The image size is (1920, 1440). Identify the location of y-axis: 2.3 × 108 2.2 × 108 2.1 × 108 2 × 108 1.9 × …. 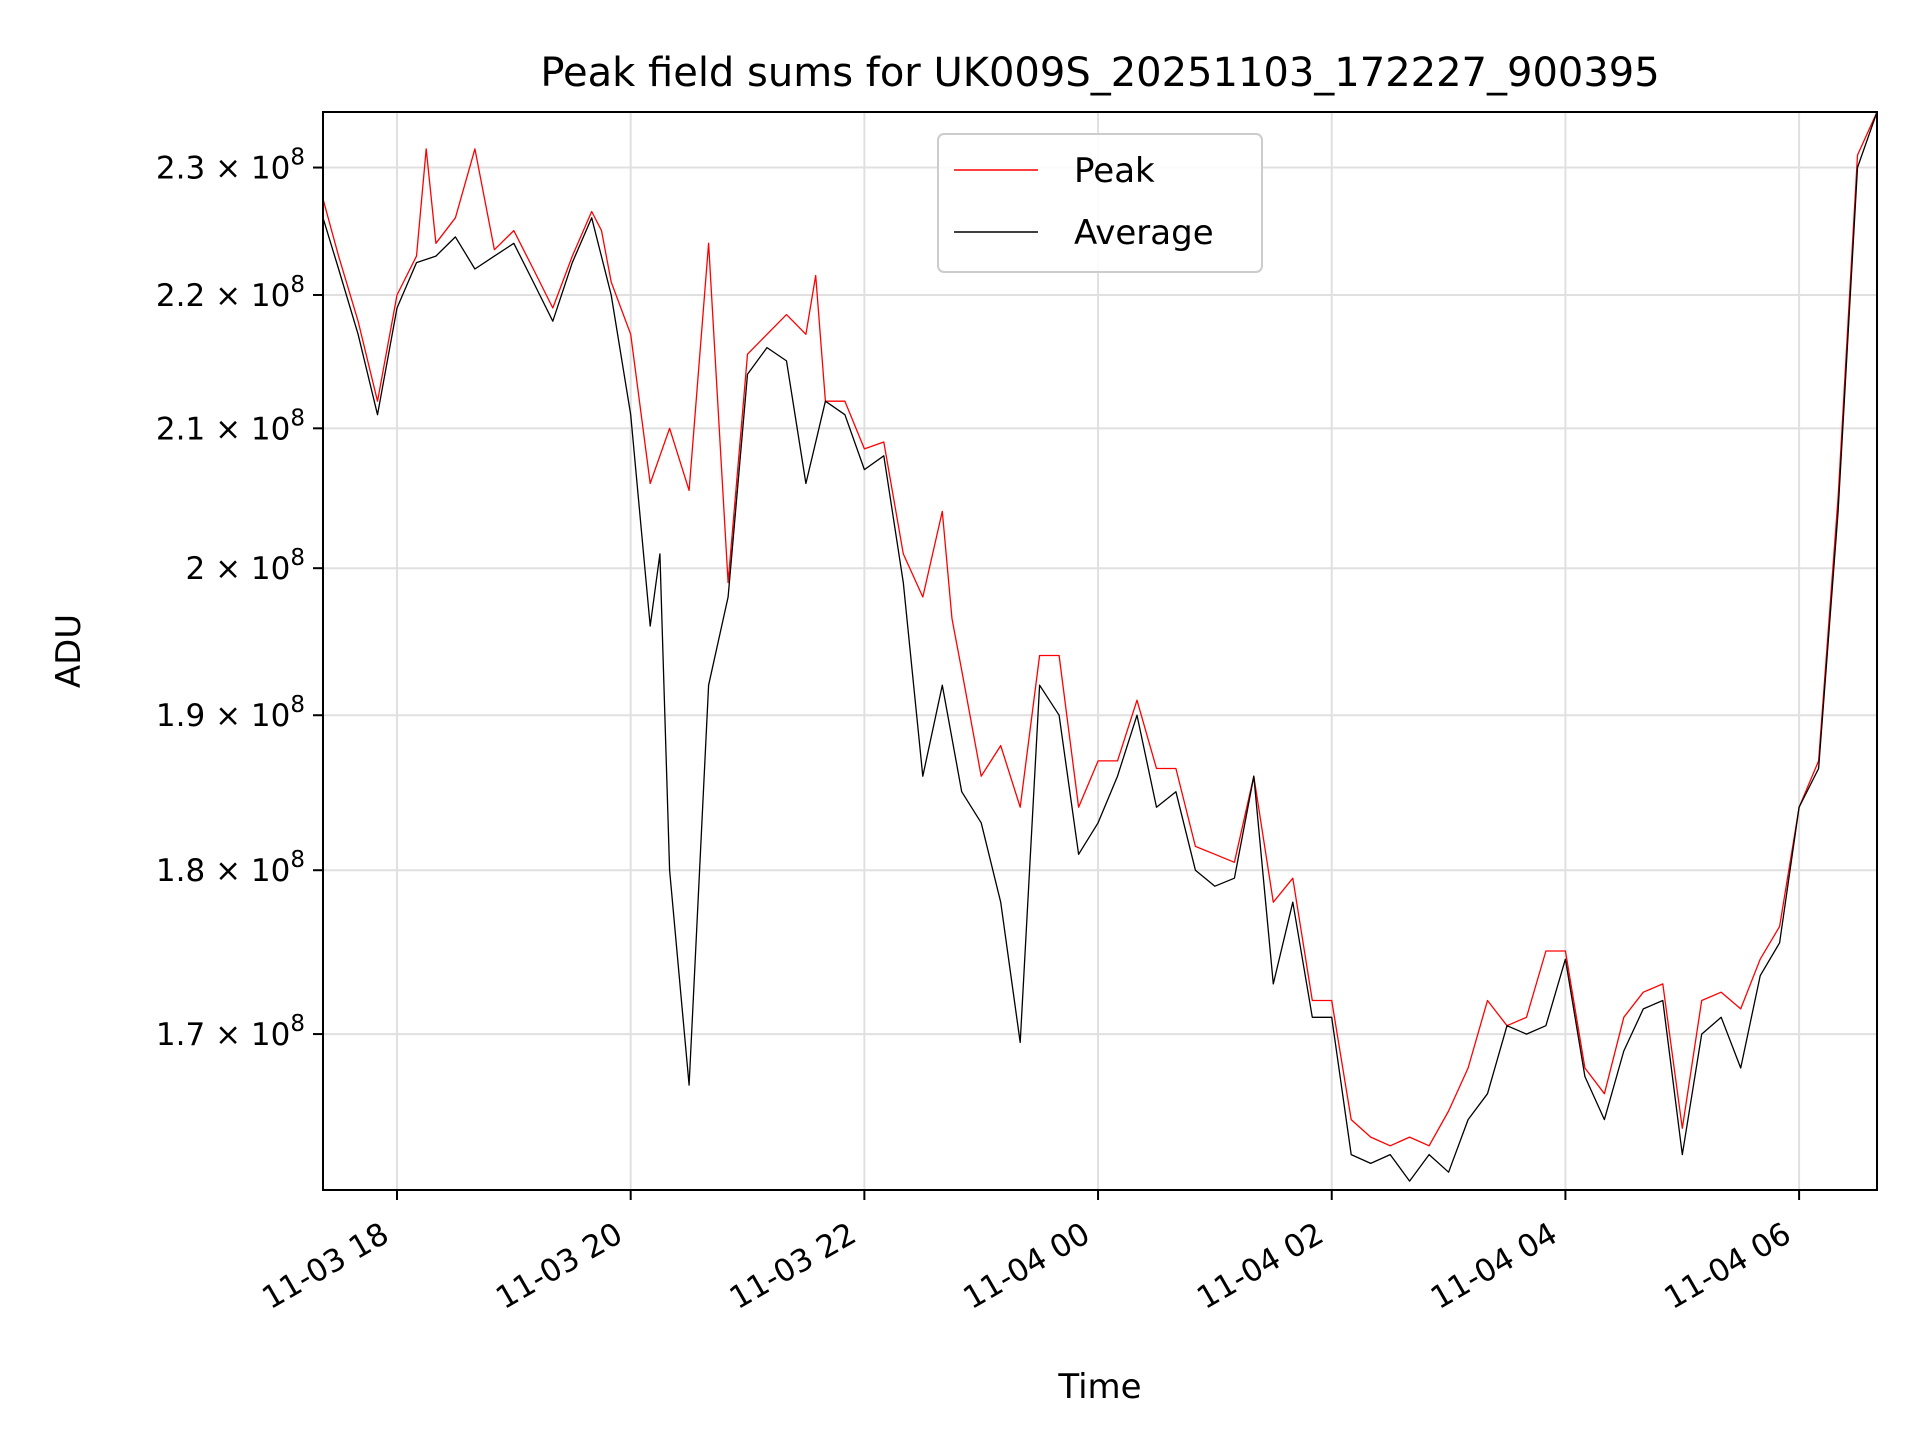
(239, 599).